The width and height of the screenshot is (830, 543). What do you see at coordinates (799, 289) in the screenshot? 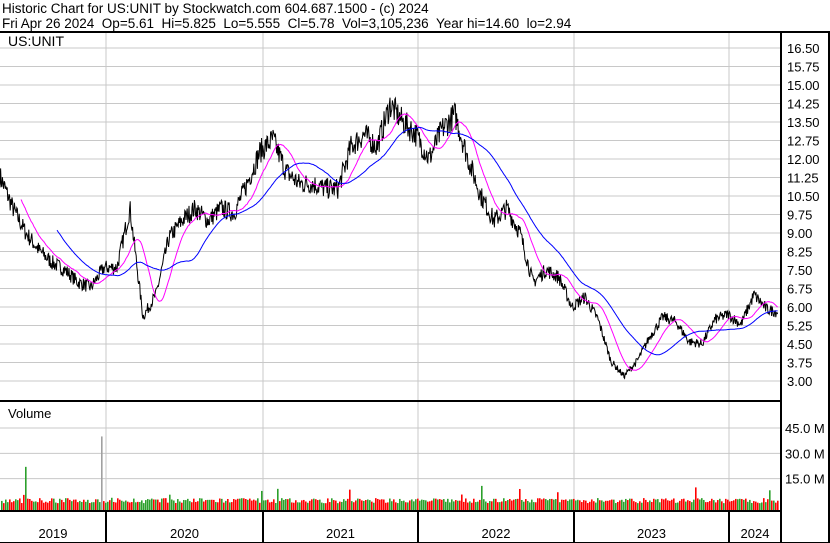
I see `price-tick-label: 6.75` at bounding box center [799, 289].